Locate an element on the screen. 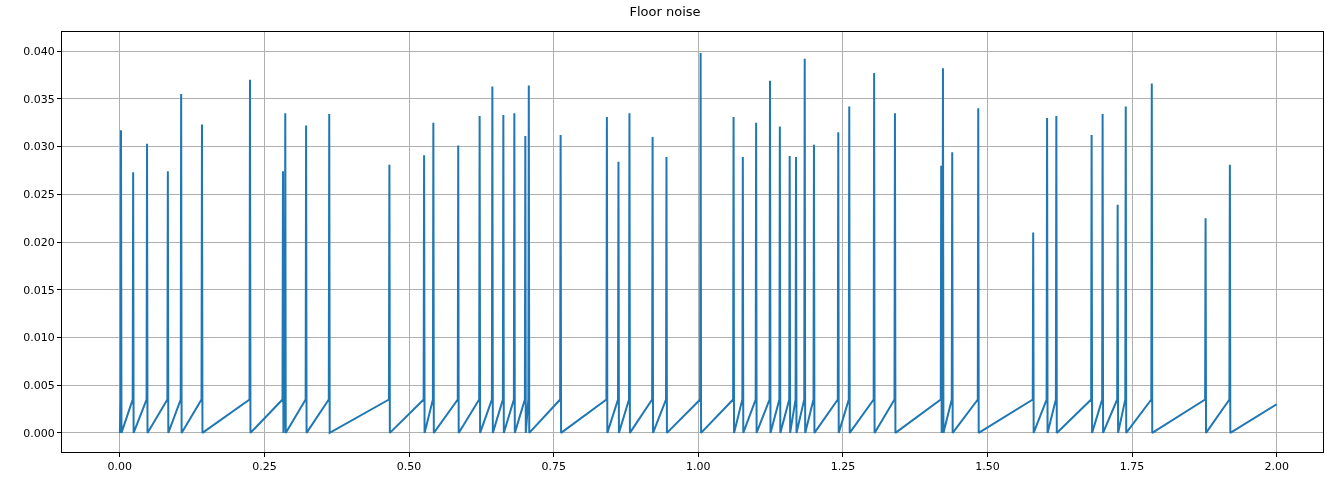 This screenshot has height=479, width=1330. y-tick-label: 0.015 is located at coordinates (39, 290).